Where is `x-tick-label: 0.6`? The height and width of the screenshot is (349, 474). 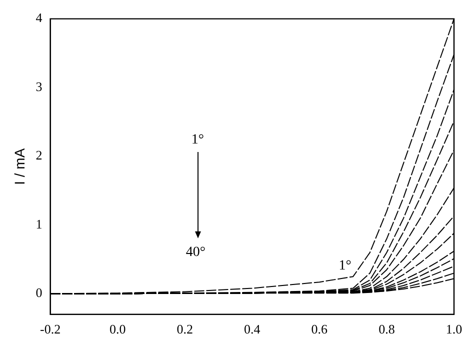 x-tick-label: 0.6 is located at coordinates (319, 329).